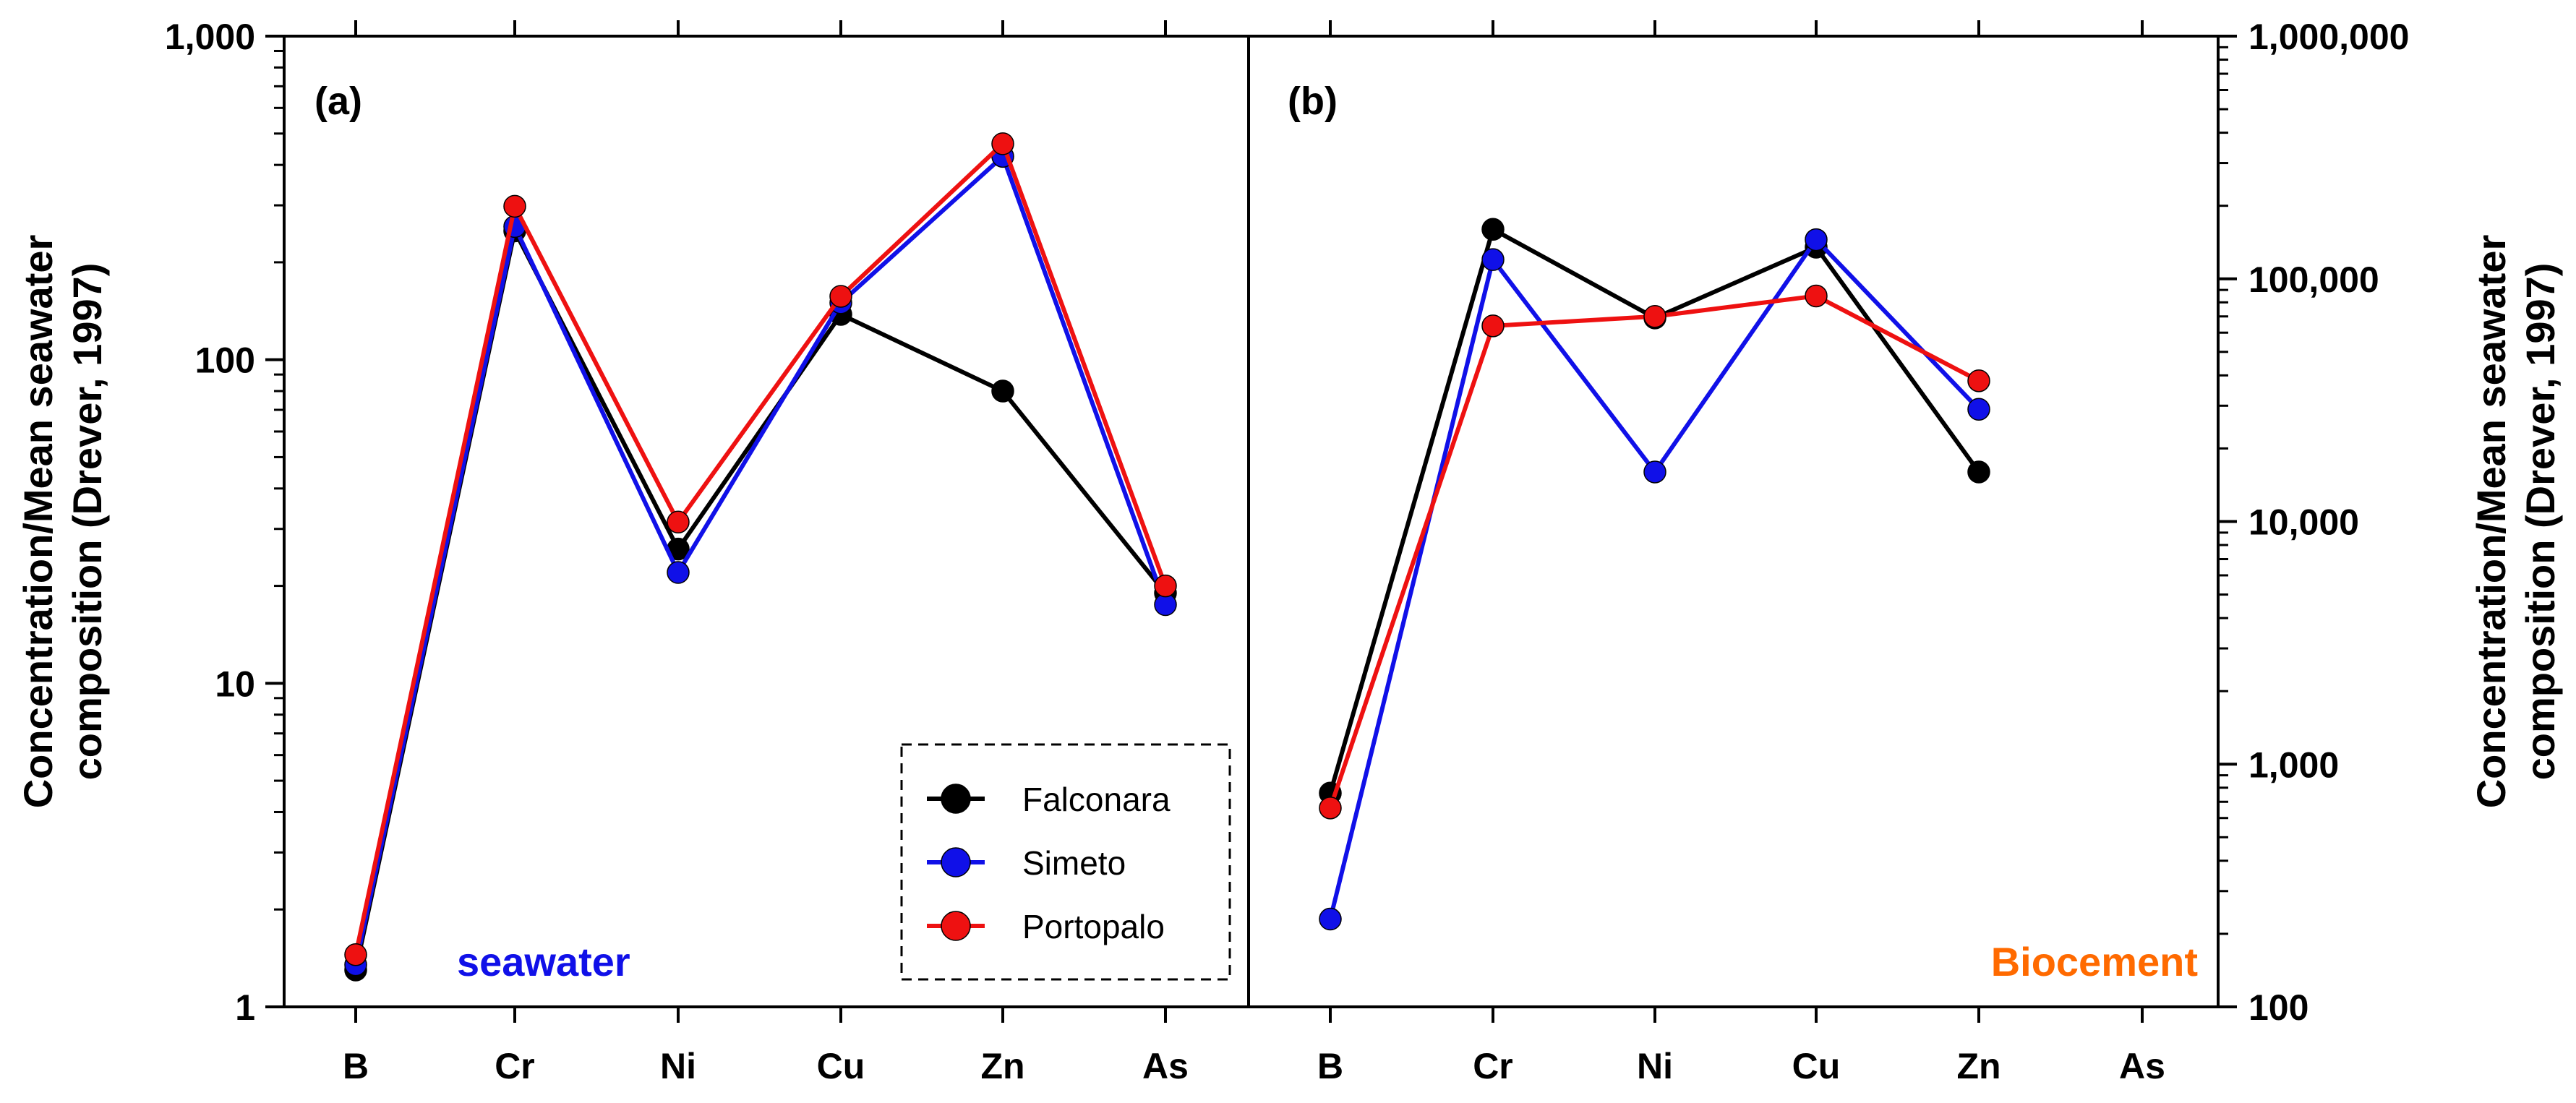 The height and width of the screenshot is (1103, 2576). Describe the element at coordinates (2328, 37) in the screenshot. I see `y-tick-label-b-4: 1,000,000` at that location.